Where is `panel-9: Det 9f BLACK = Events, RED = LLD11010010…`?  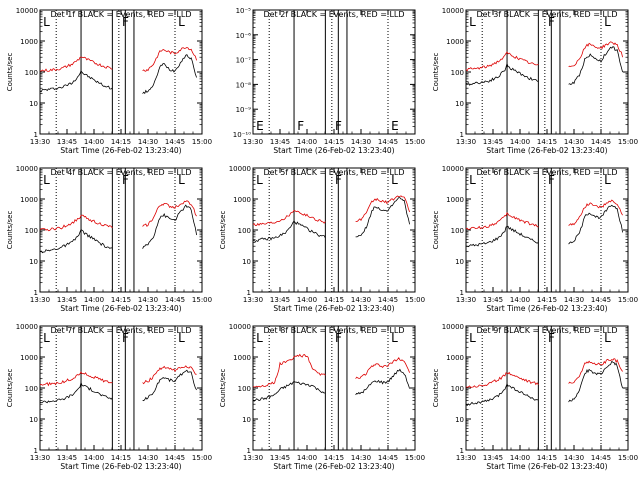 panel-9: Det 9f BLACK = Events, RED = LLD11010010… is located at coordinates (535, 397).